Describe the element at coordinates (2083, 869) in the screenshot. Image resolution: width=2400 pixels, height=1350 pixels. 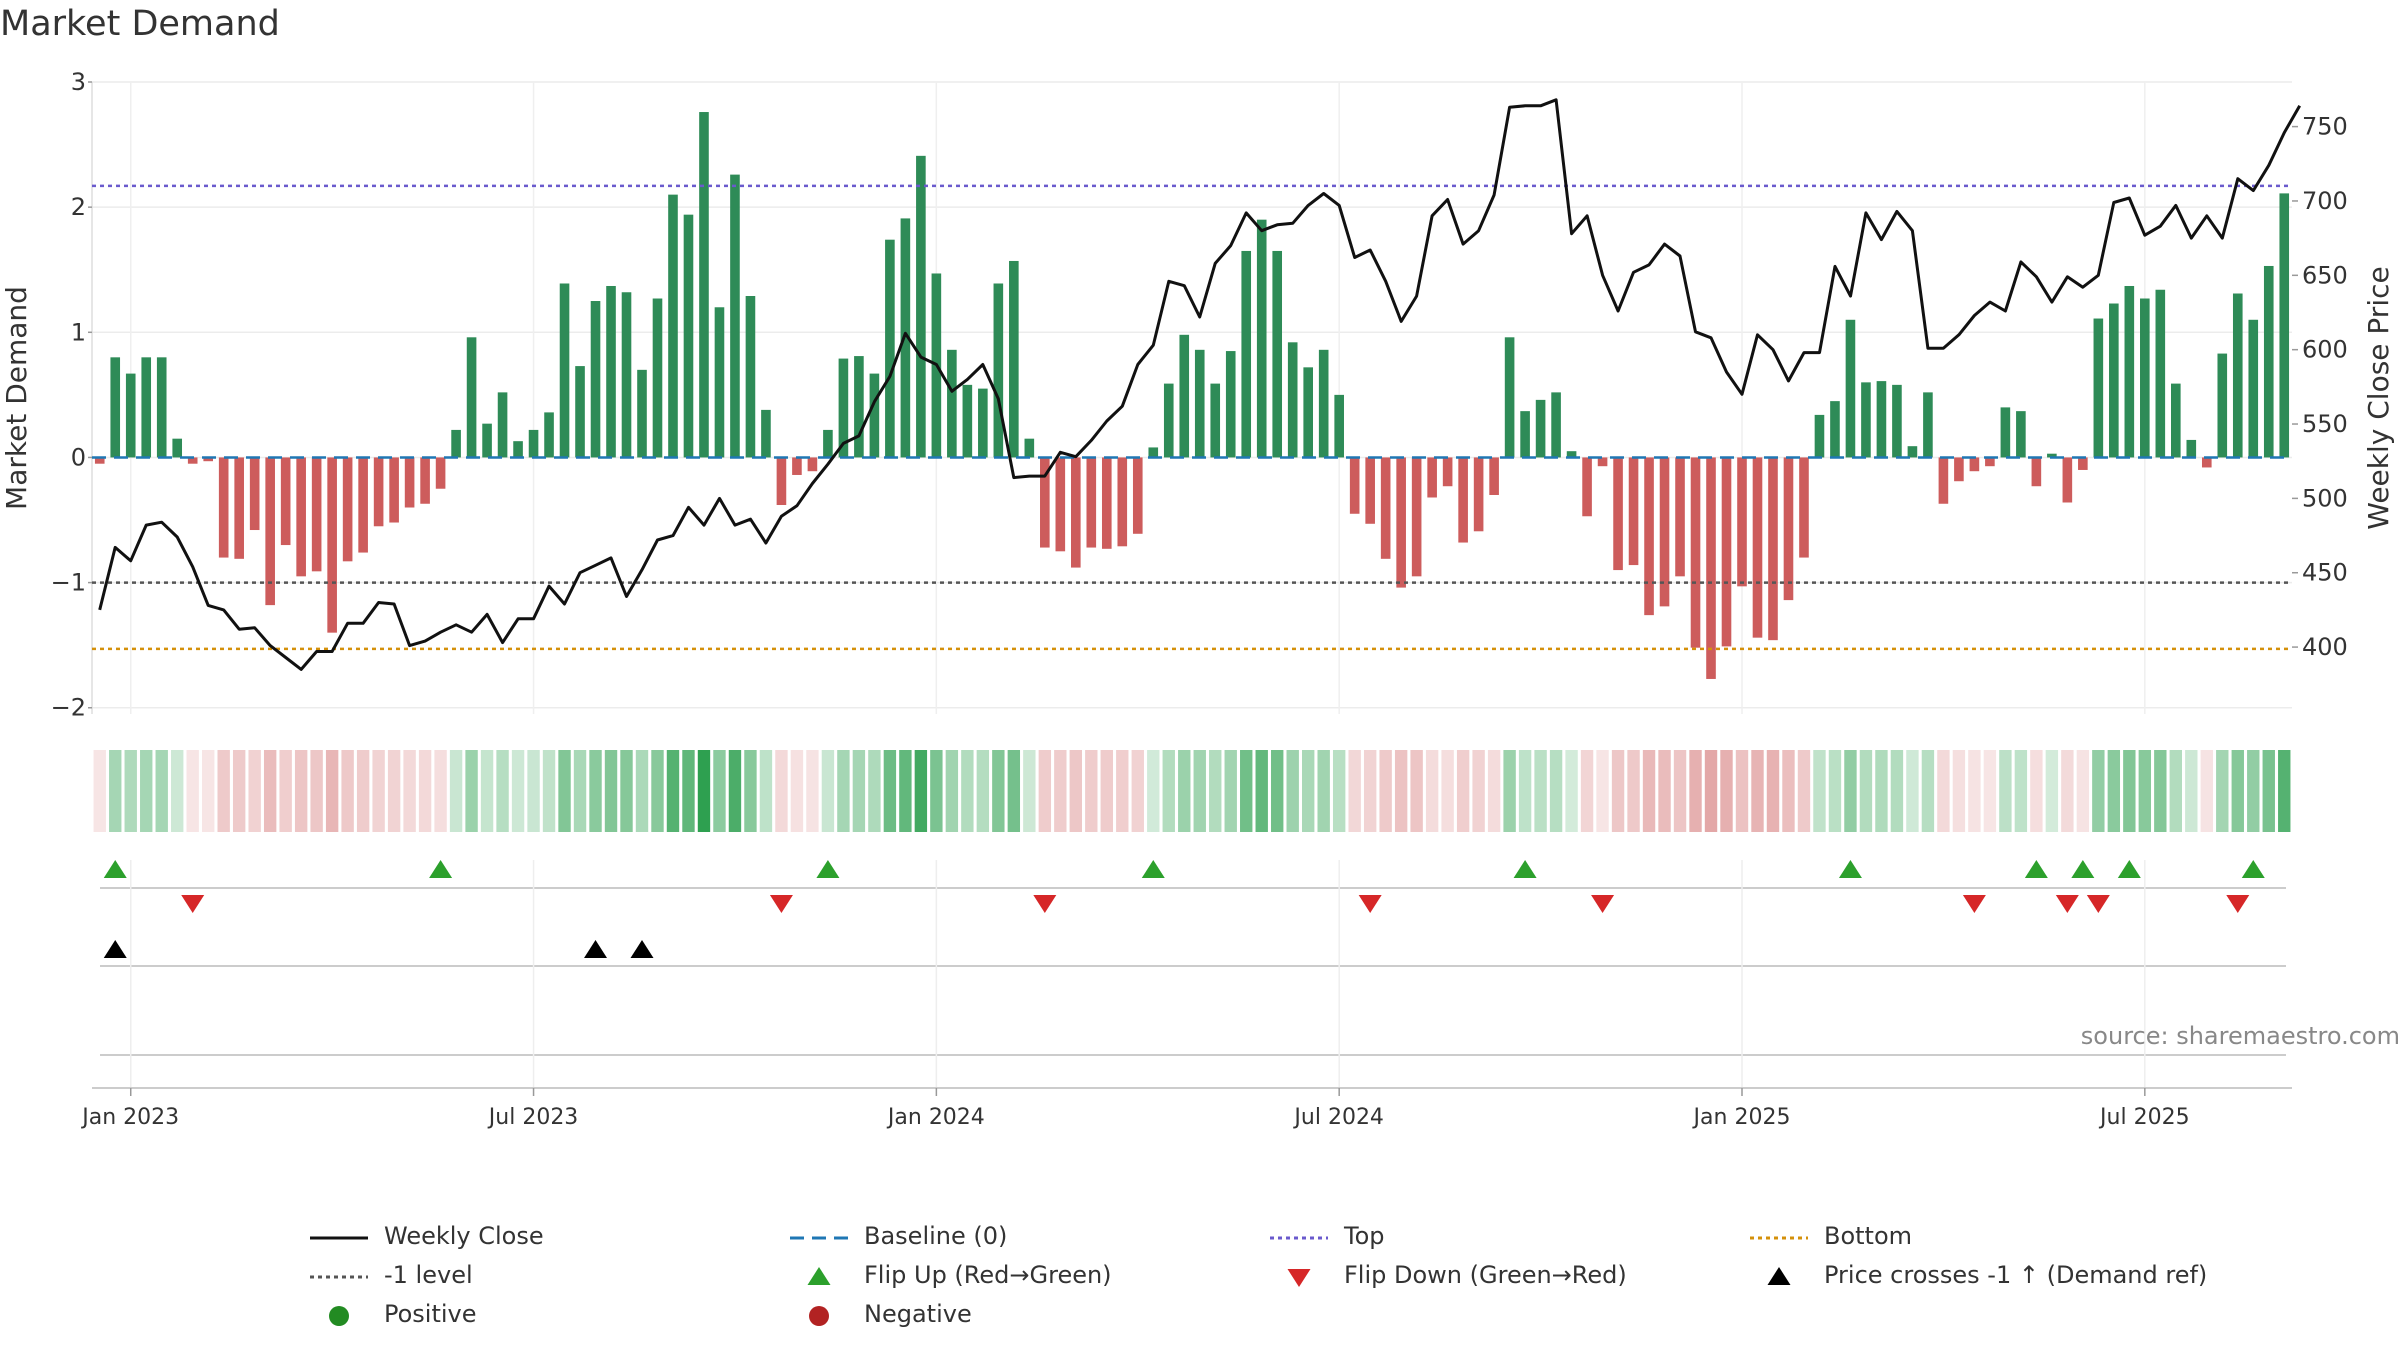
I see `flip-up-marker` at that location.